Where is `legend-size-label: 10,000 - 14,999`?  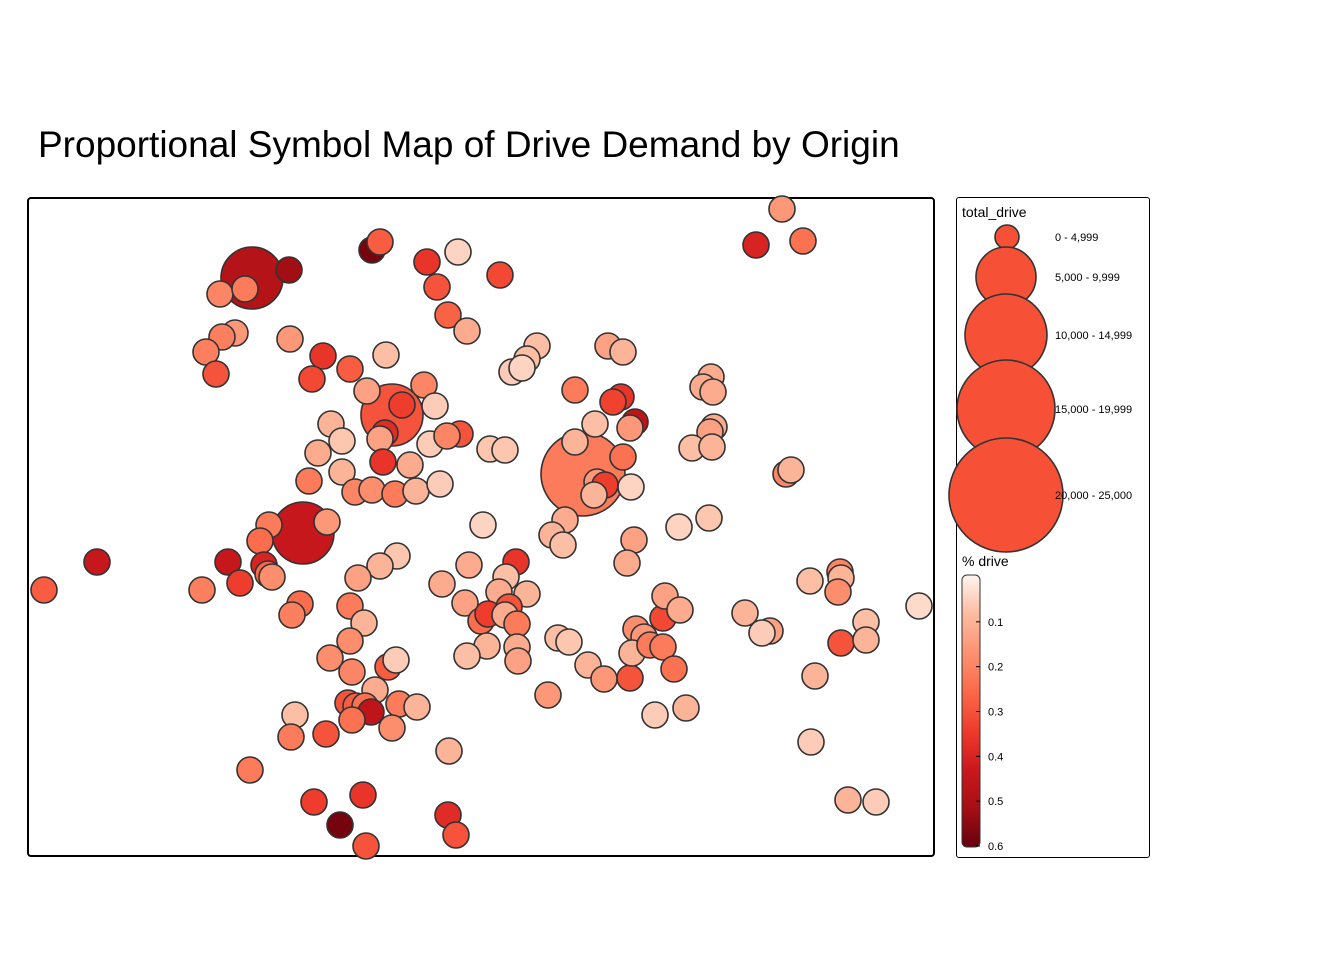
legend-size-label: 10,000 - 14,999 is located at coordinates (1093, 336).